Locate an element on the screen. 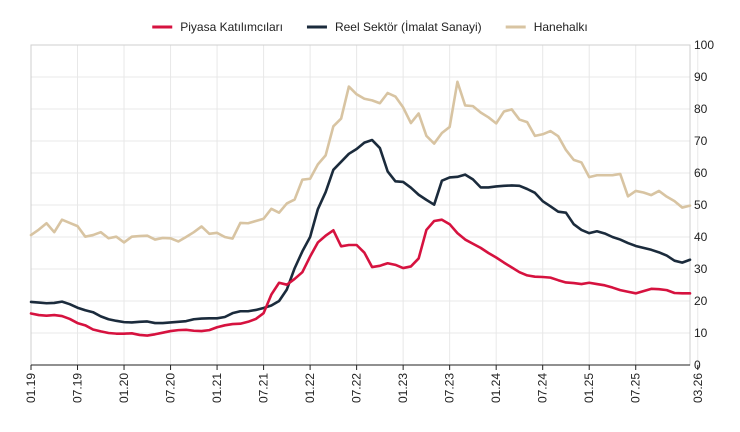  x-tick-label: 01.23 is located at coordinates (403, 388).